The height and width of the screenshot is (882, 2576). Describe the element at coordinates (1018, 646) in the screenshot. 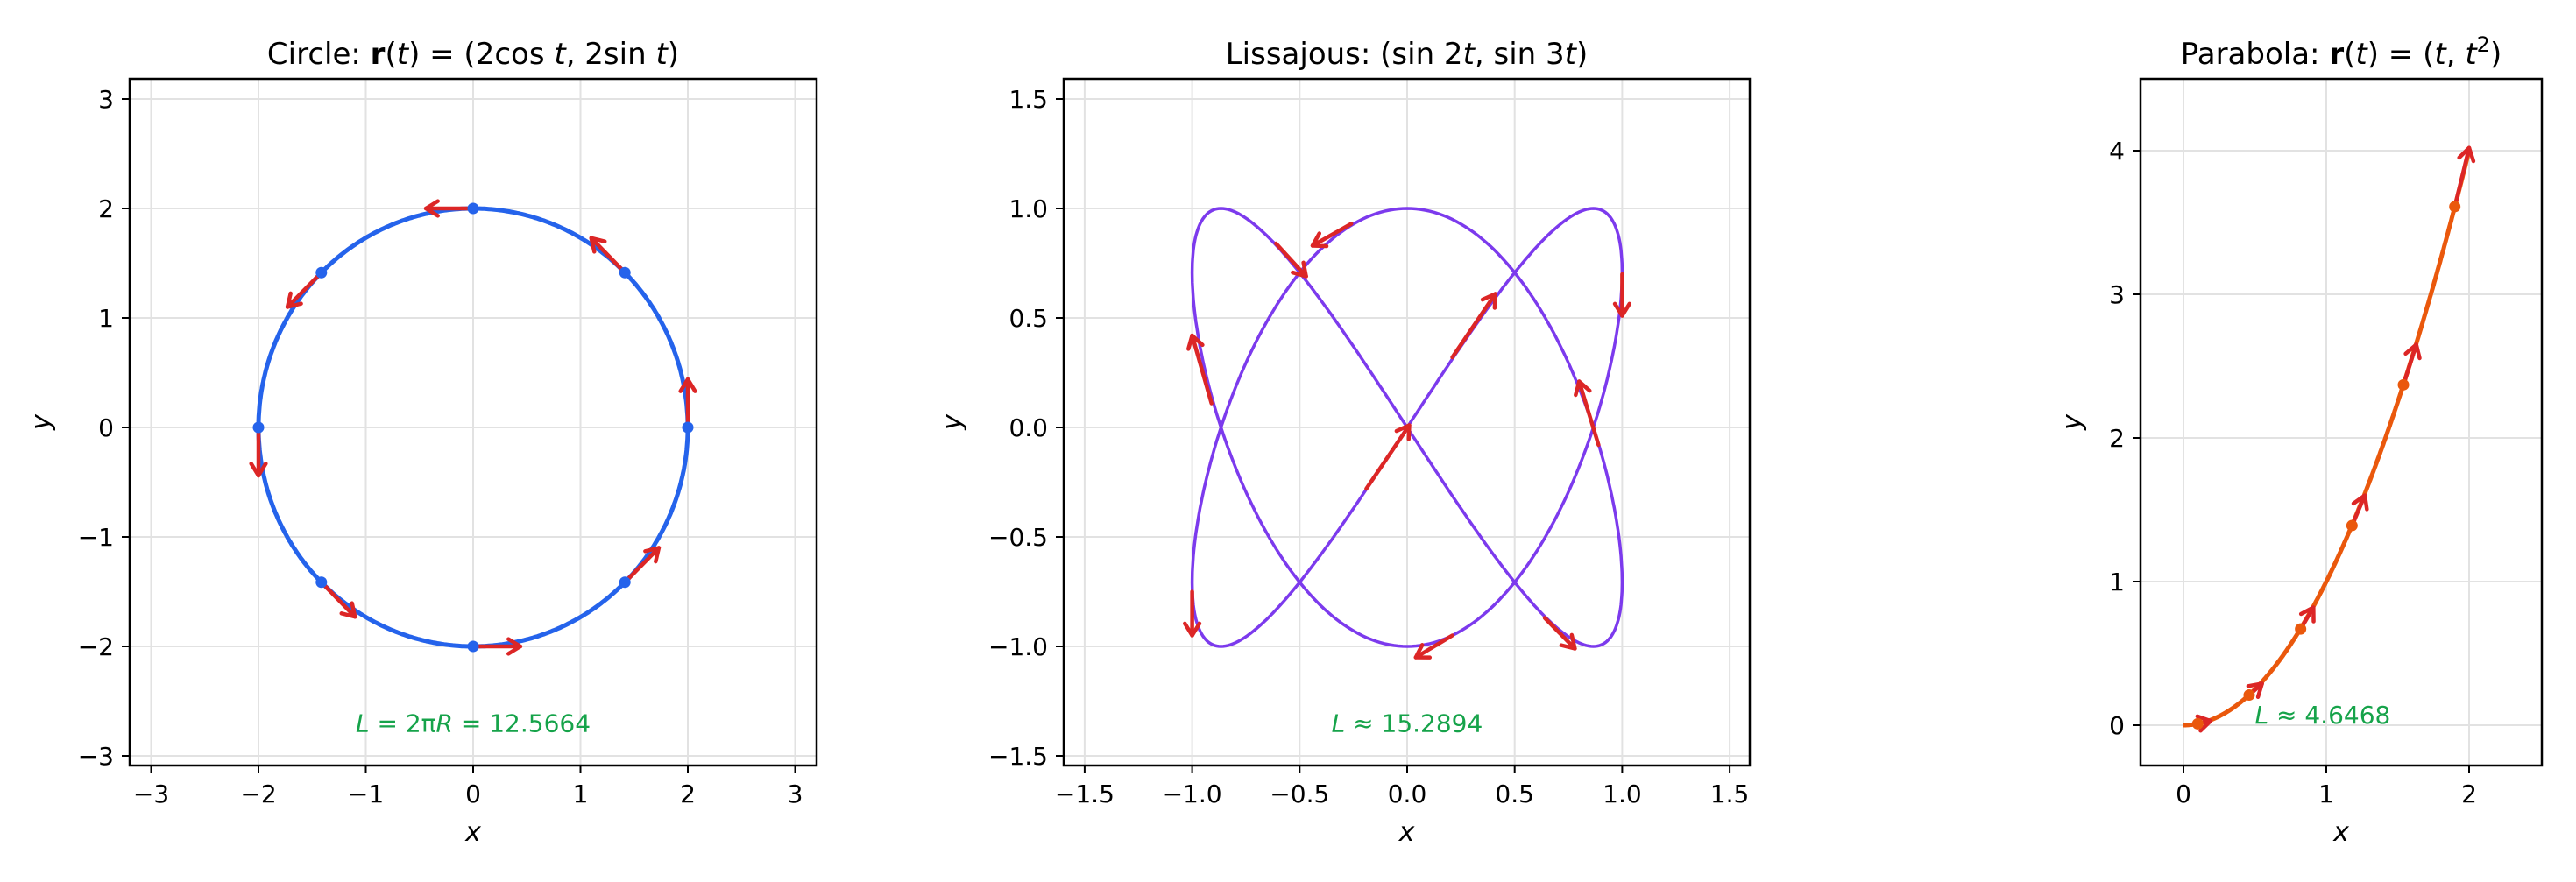

I see `y-tick-label: −1.0` at that location.